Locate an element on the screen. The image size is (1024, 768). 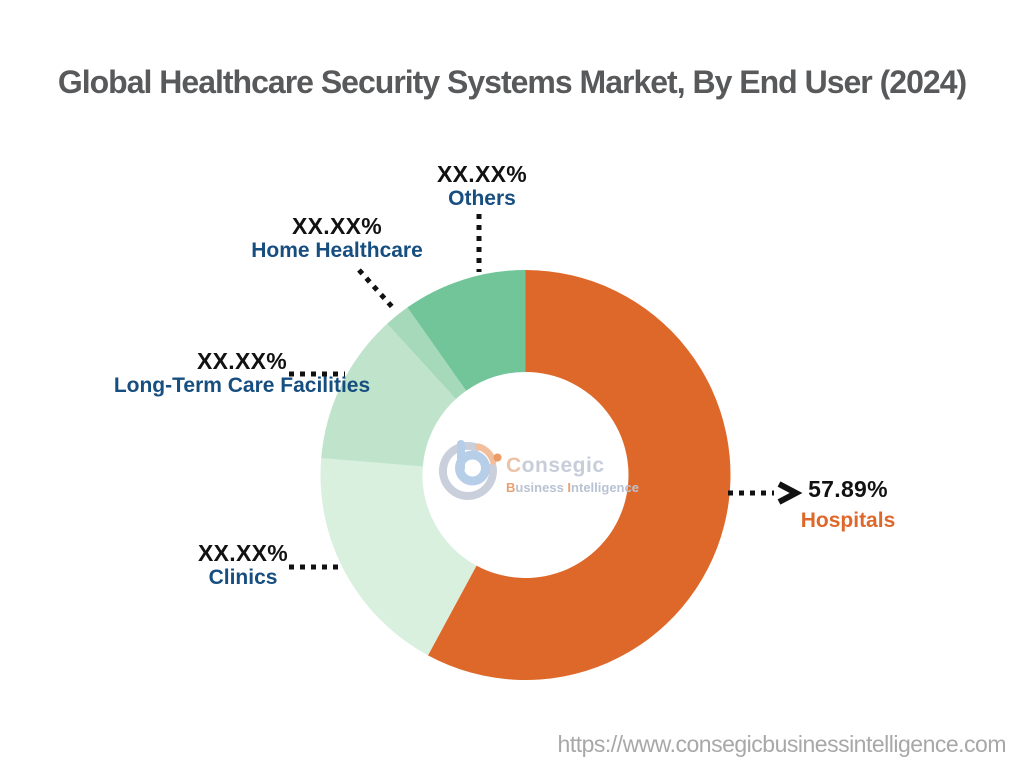
donut-segment-clinics is located at coordinates (398, 557).